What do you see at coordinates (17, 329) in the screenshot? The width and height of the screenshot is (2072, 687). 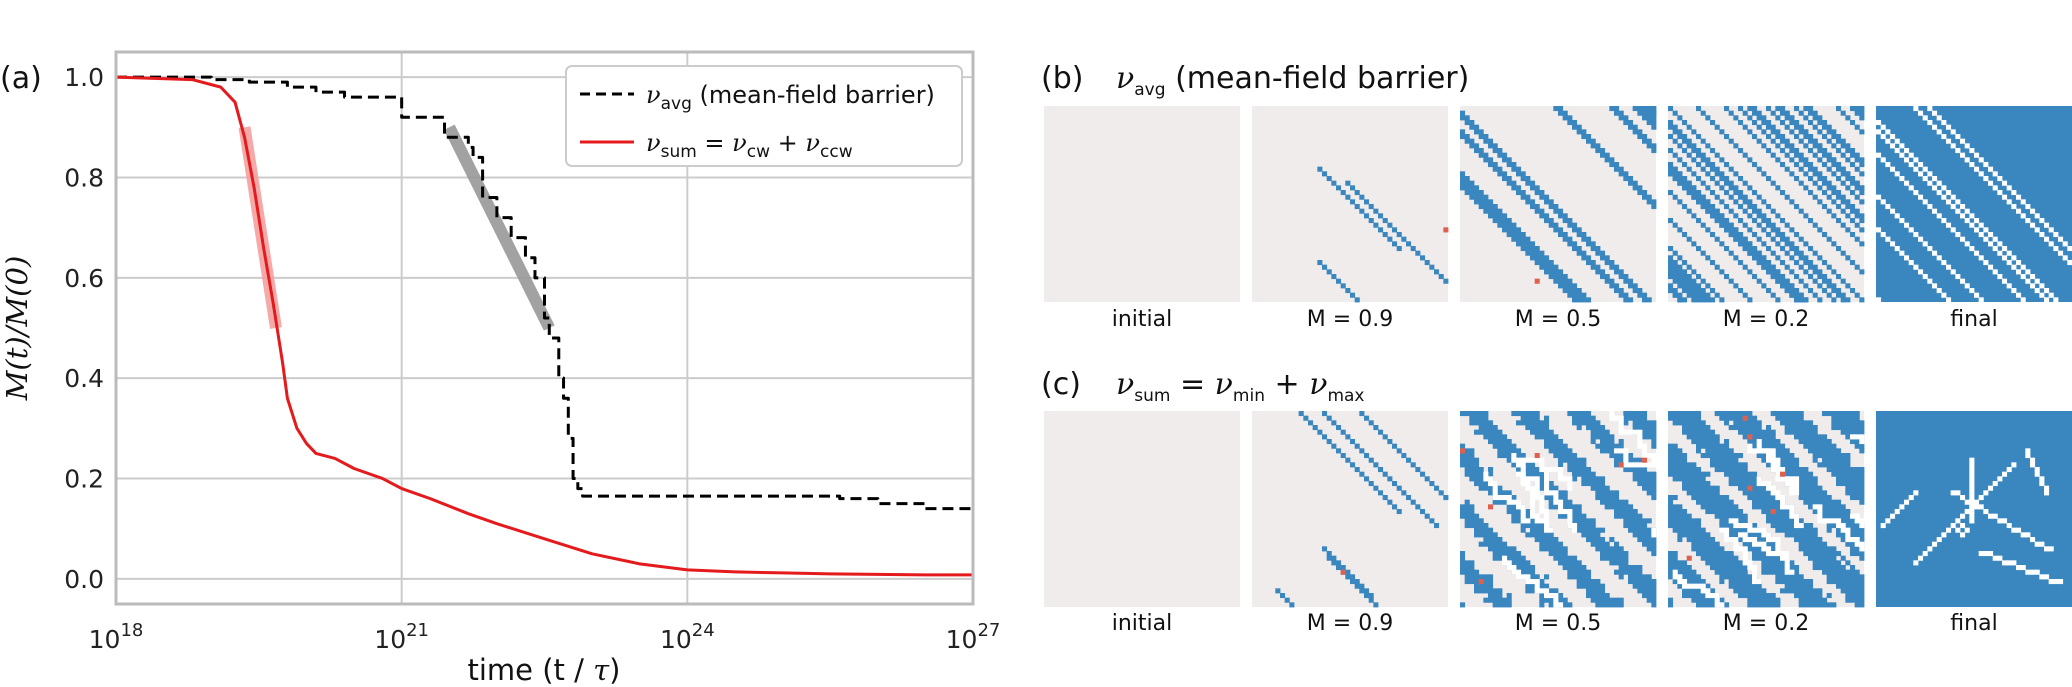 I see `y-axis-label: M(t)/M(0)` at bounding box center [17, 329].